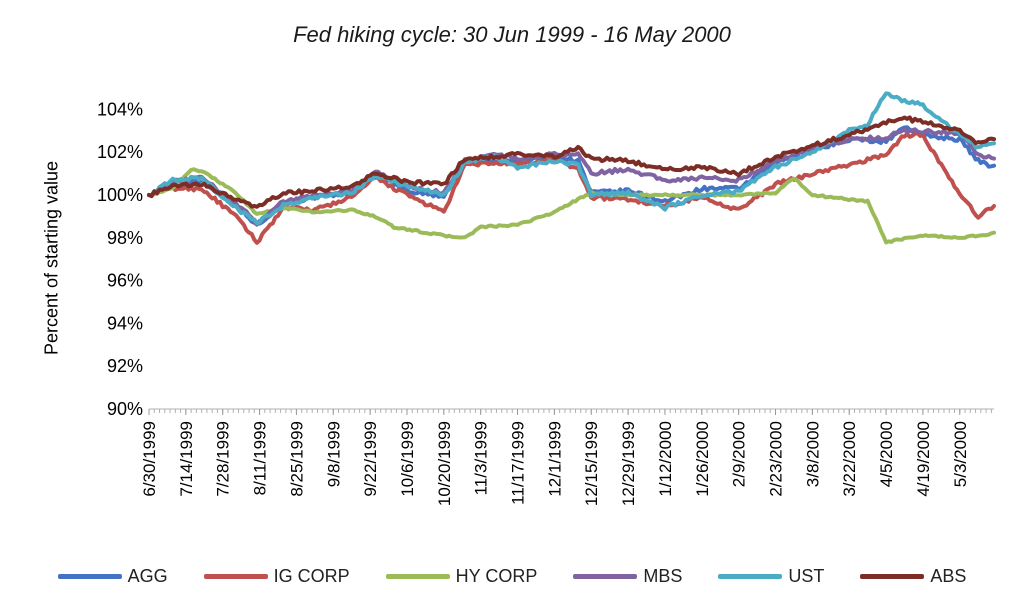 The height and width of the screenshot is (615, 1024). I want to click on x-tick-label: 8/25/1999, so click(296, 459).